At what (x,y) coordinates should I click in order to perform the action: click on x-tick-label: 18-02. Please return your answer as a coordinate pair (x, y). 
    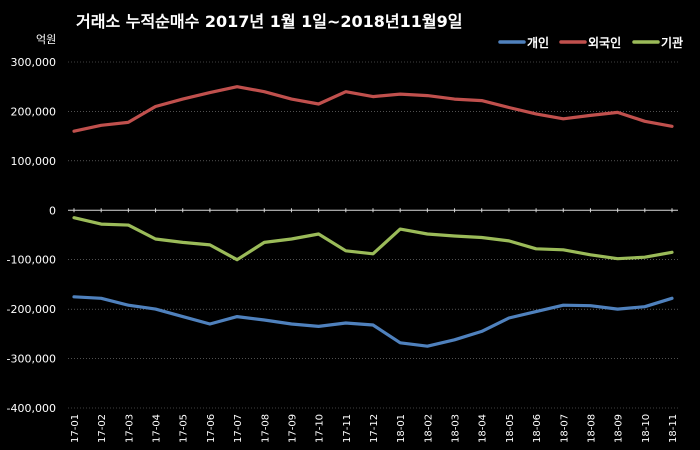
    Looking at the image, I should click on (428, 428).